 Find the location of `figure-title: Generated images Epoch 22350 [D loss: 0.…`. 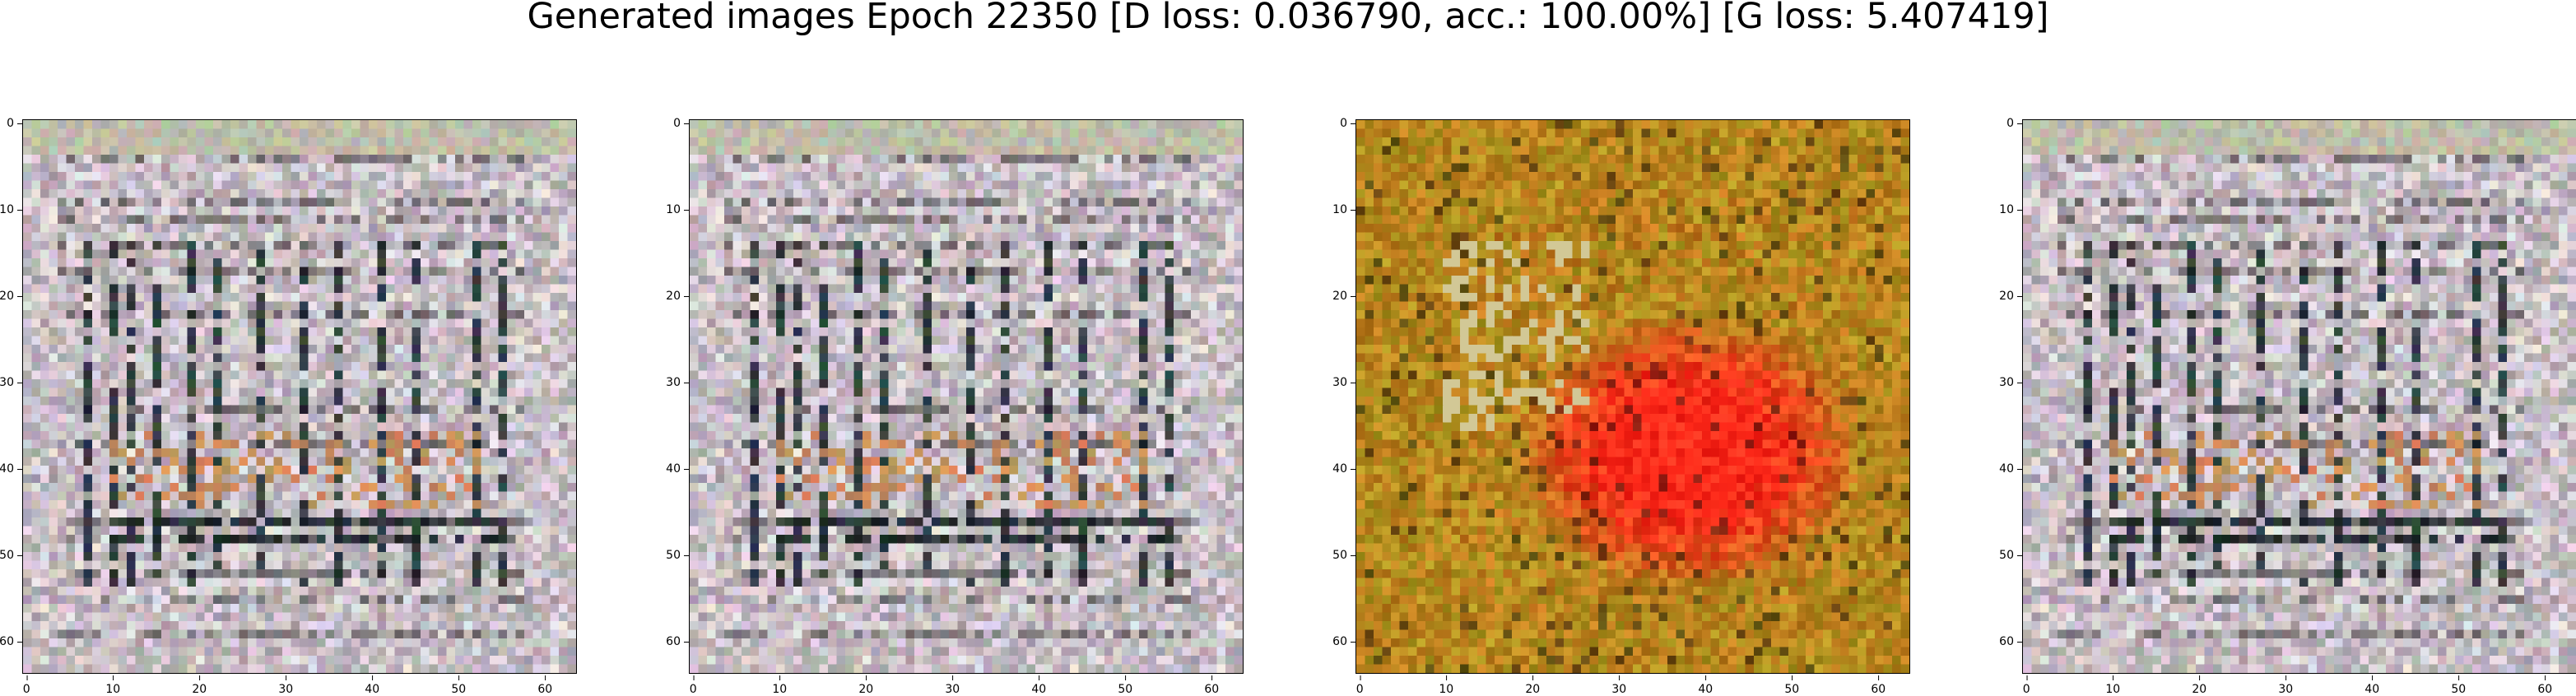

figure-title: Generated images Epoch 22350 [D loss: 0.… is located at coordinates (1288, 18).